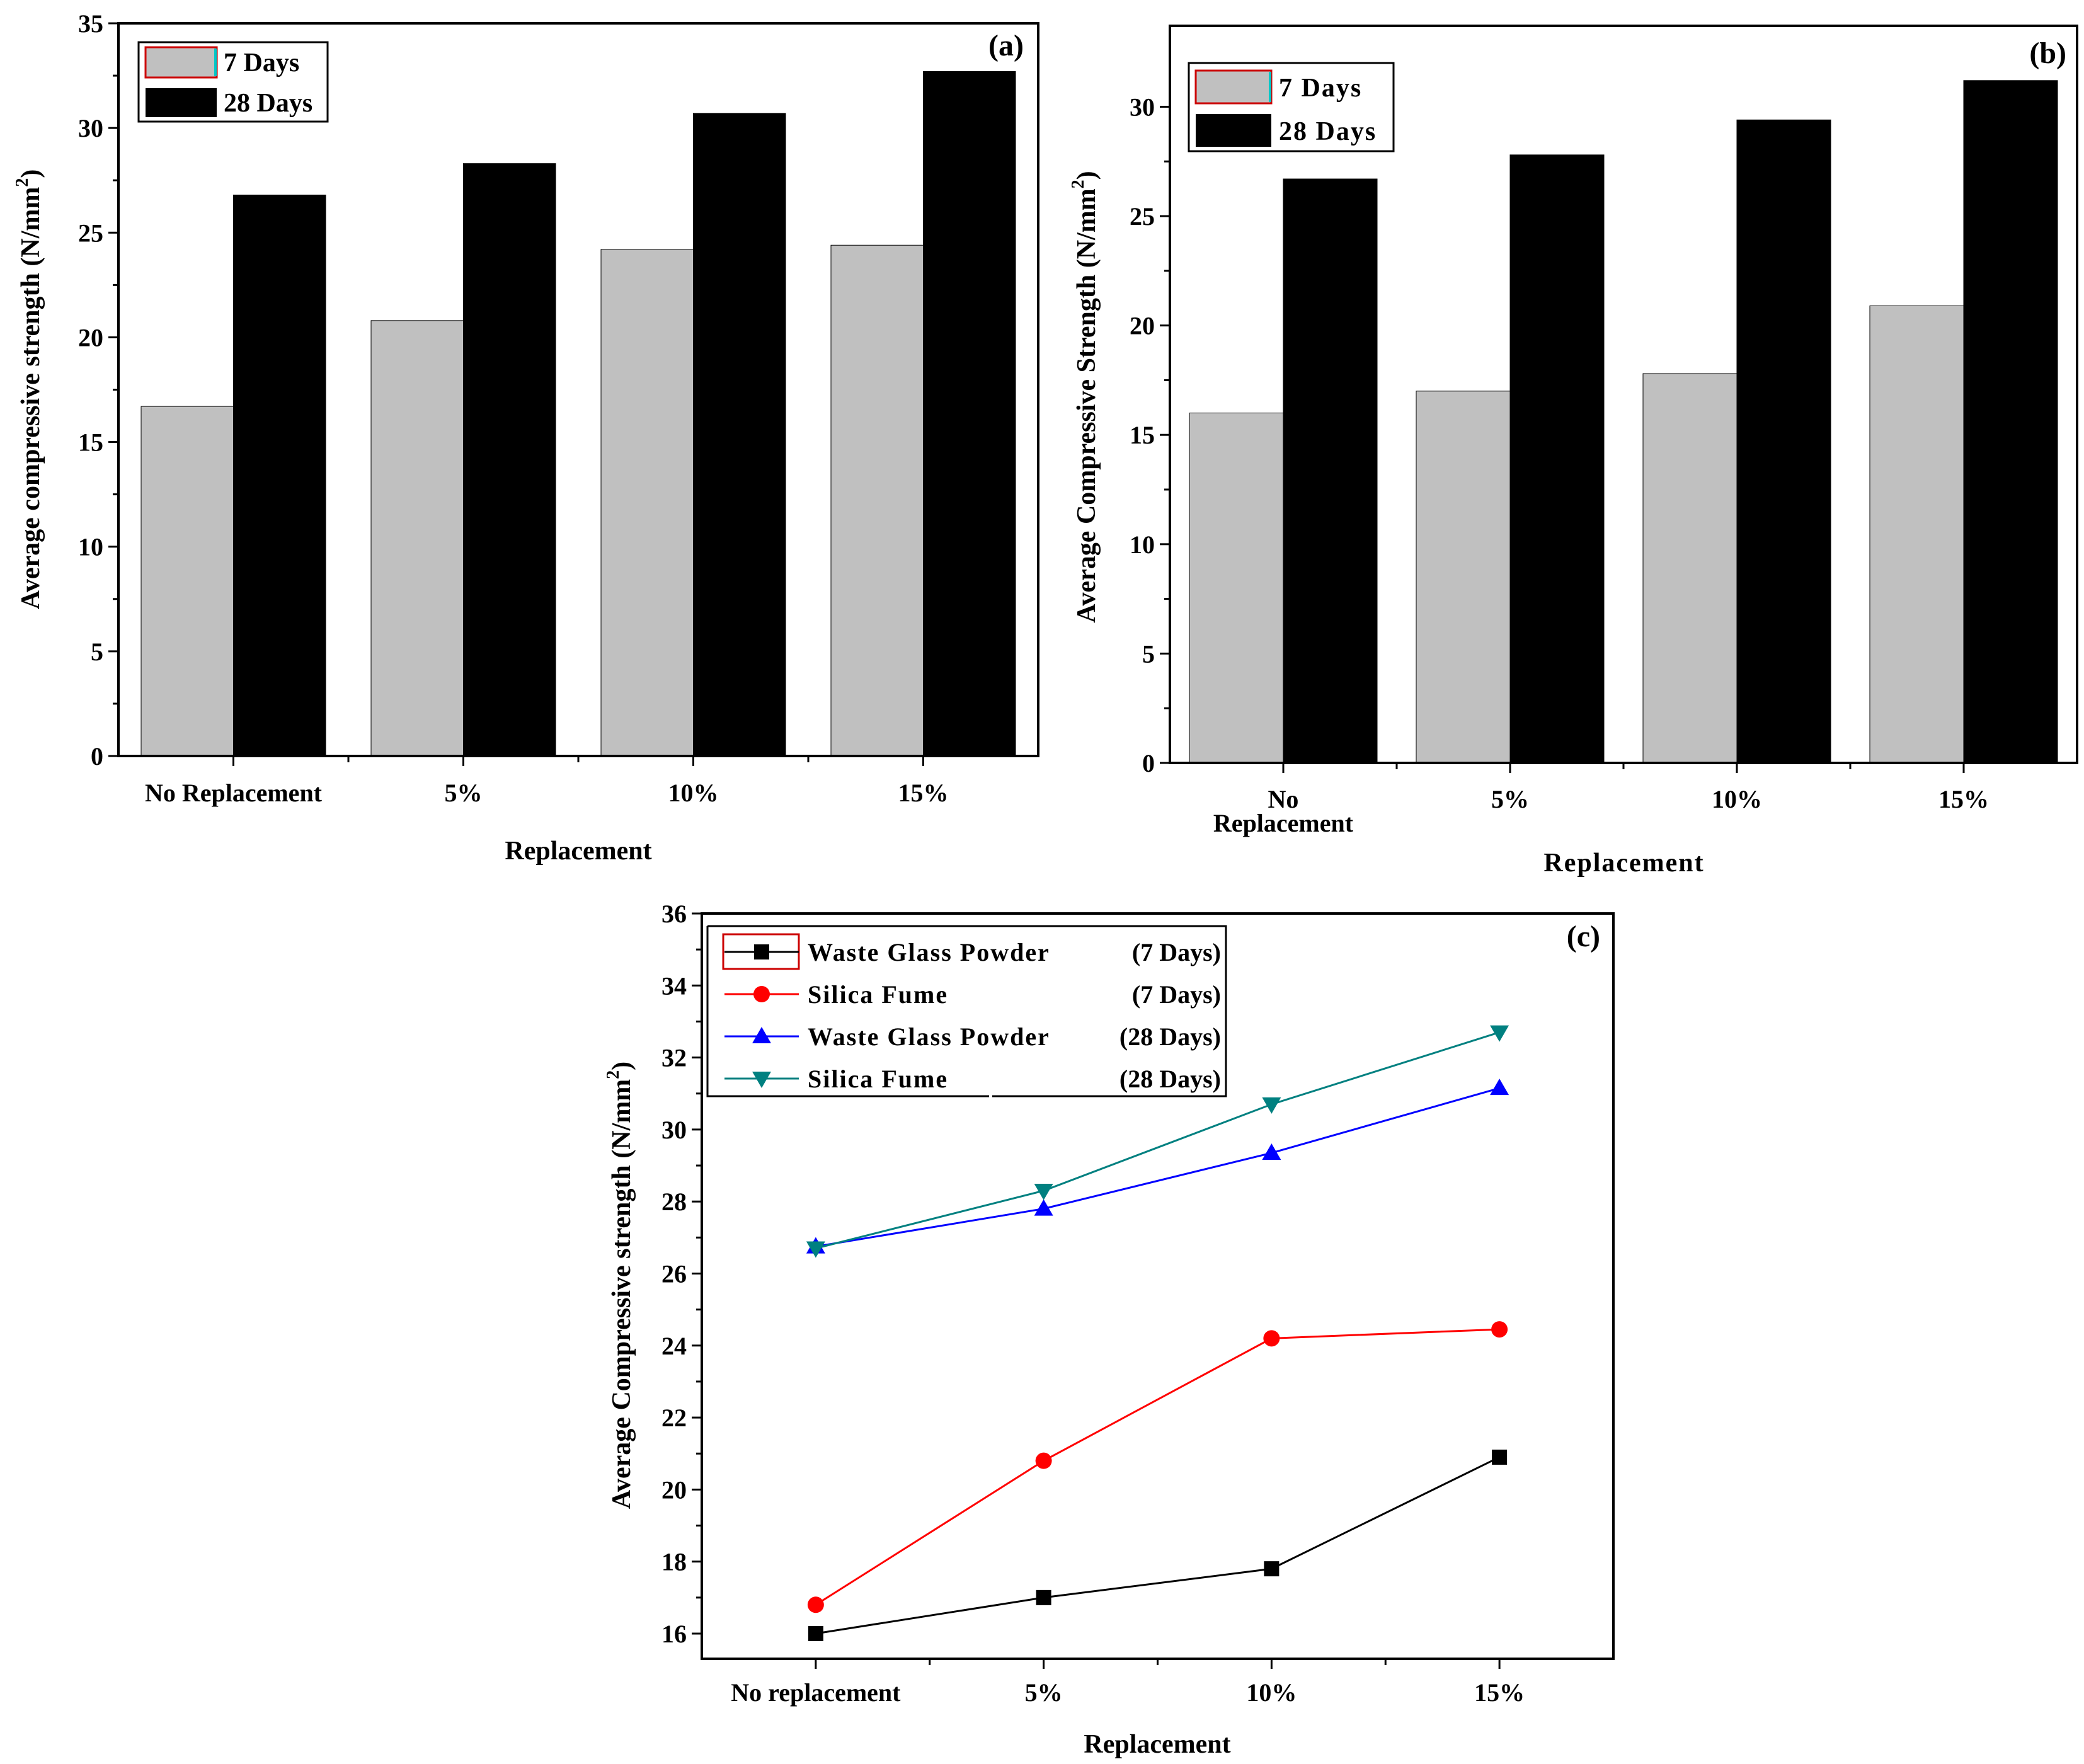 This screenshot has width=2084, height=1764. I want to click on panel-c-x-axis-title: Replacement, so click(1157, 1744).